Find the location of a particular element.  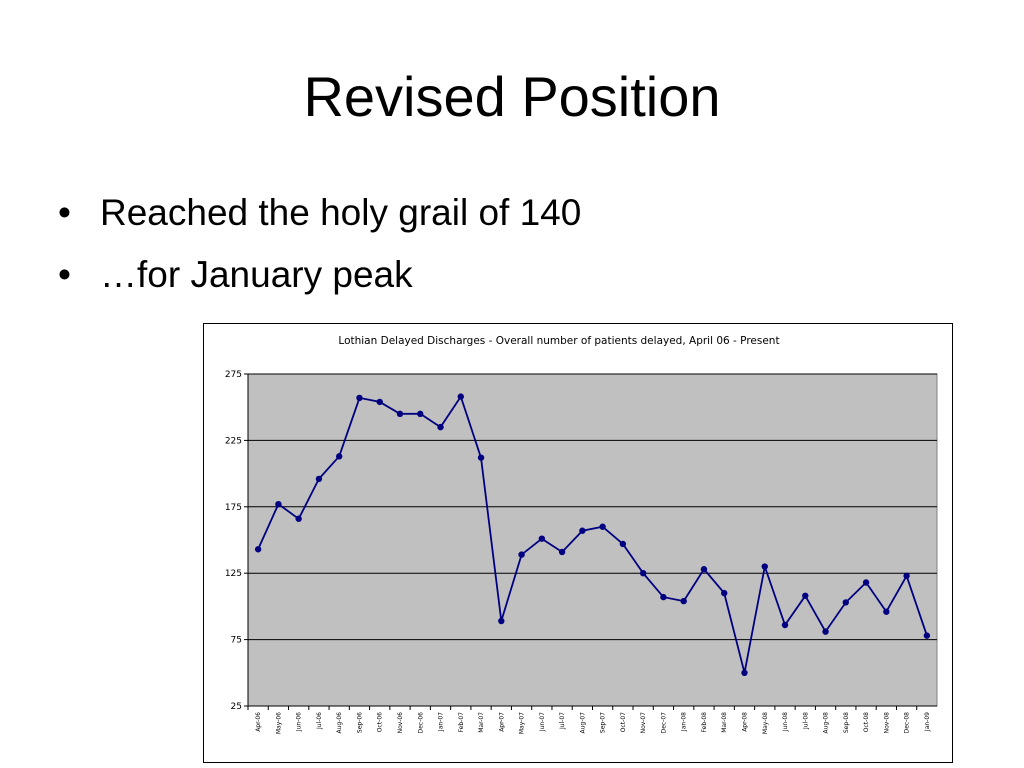

bullet-item: • …for January peak is located at coordinates (319, 283).